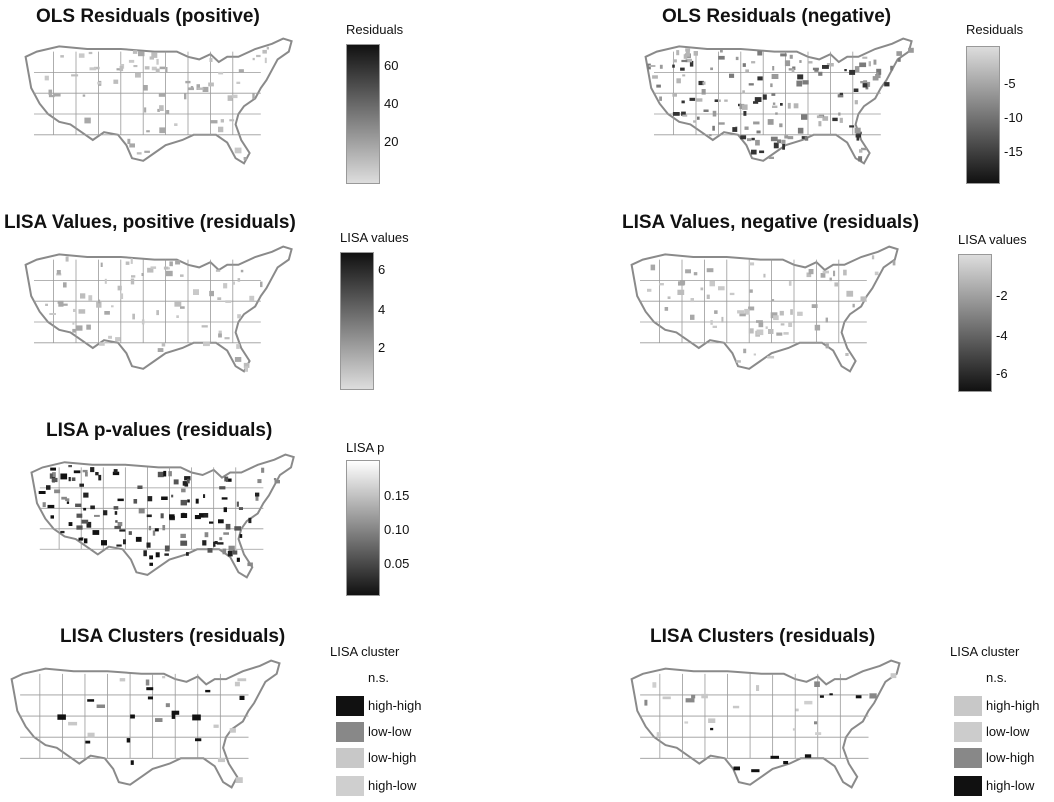  I want to click on panel-title: OLS Residuals (positive), so click(148, 16).